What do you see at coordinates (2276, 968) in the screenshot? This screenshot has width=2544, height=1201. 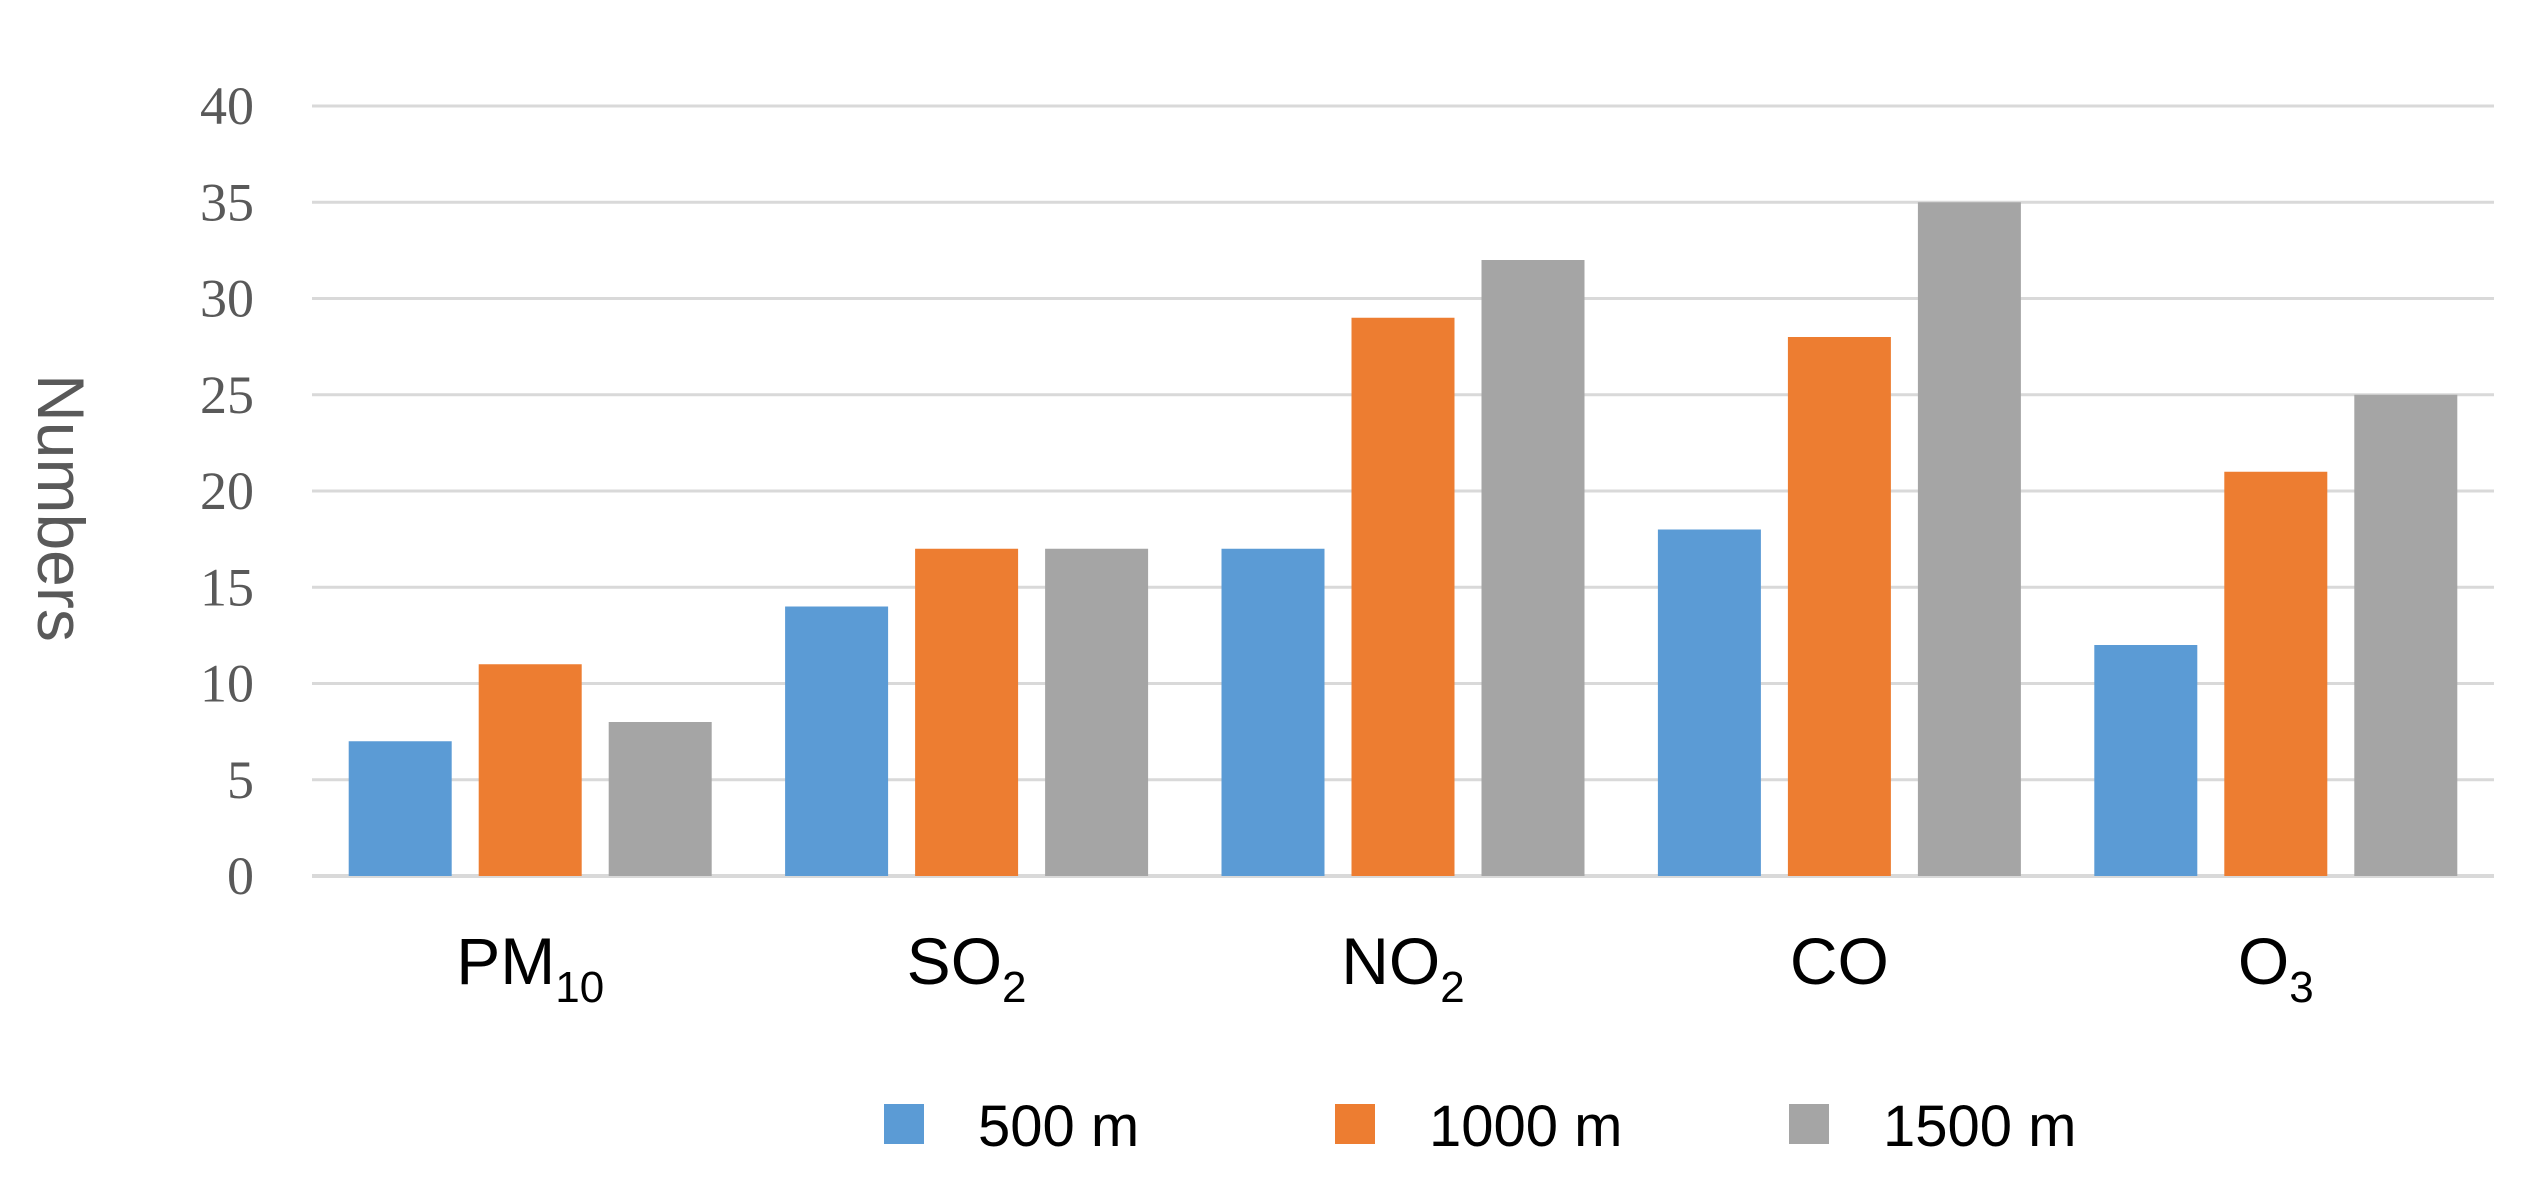 I see `x-category-label: O3` at bounding box center [2276, 968].